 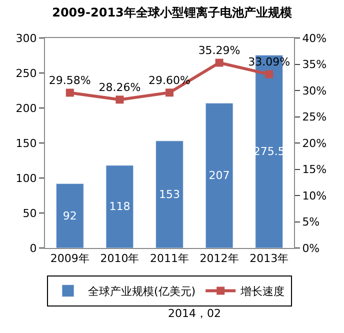 I want to click on y-tick-label: 0, so click(x=33, y=248).